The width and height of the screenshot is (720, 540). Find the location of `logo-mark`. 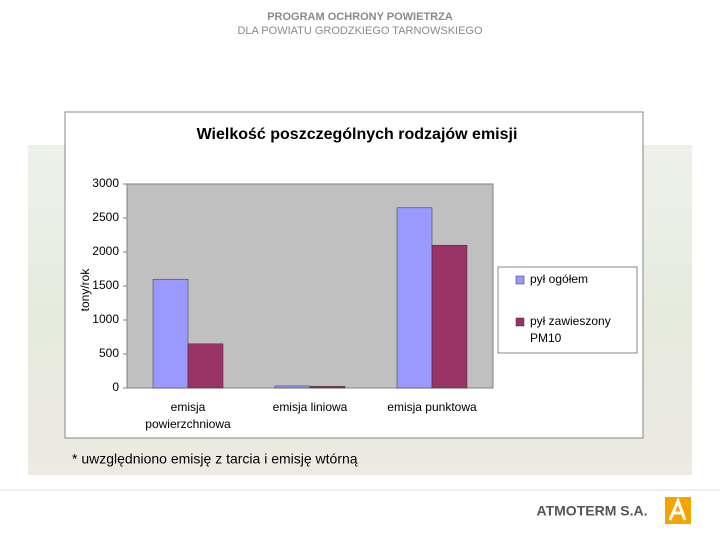

logo-mark is located at coordinates (677, 508).